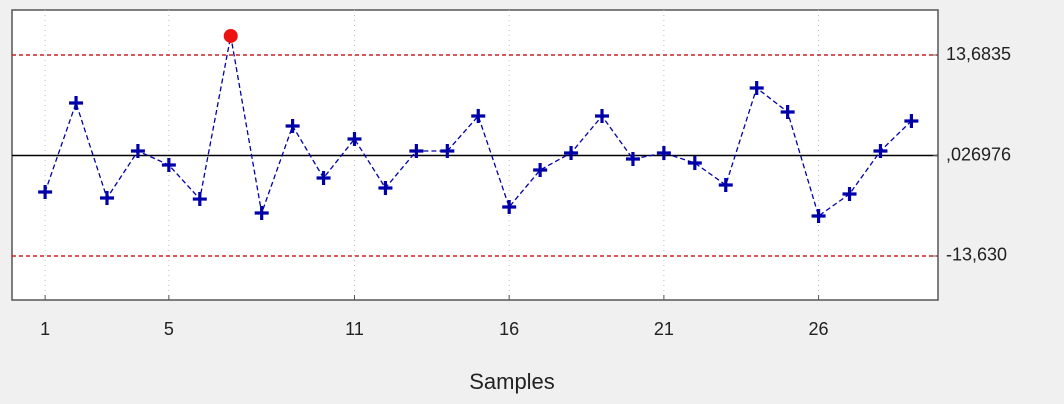 This screenshot has width=1064, height=404. Describe the element at coordinates (169, 329) in the screenshot. I see `x-tick-label: 5` at that location.